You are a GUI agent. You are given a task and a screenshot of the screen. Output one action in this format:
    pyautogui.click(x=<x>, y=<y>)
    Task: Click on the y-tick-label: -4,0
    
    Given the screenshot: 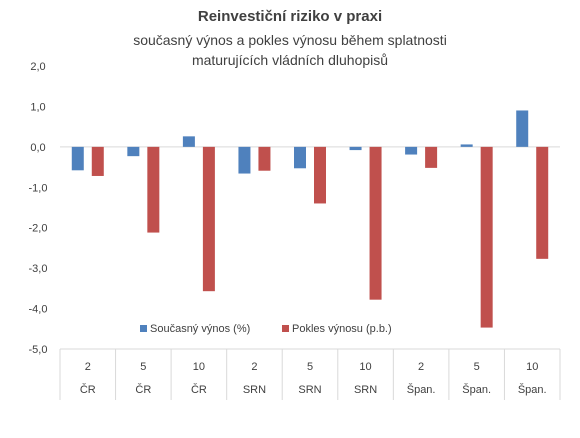 What is the action you would take?
    pyautogui.click(x=38, y=310)
    